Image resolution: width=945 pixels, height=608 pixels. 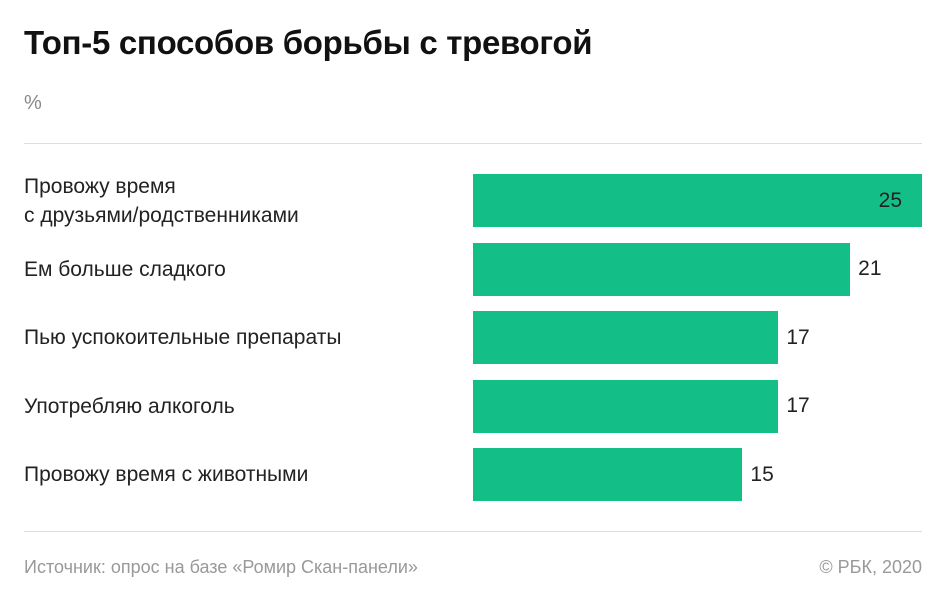 What do you see at coordinates (183, 337) in the screenshot?
I see `category-label: Пью успокоительные препараты` at bounding box center [183, 337].